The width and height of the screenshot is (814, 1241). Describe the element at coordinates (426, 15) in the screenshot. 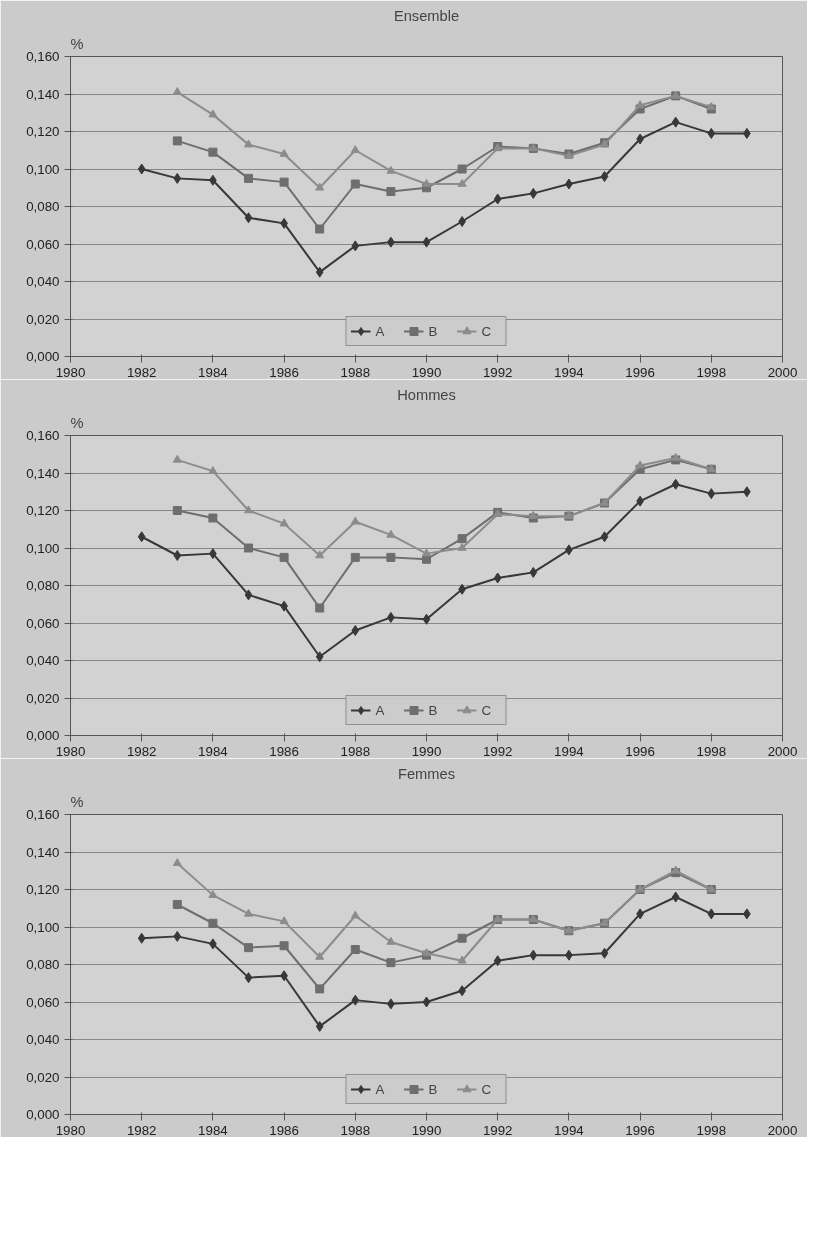

I see `chart-title: Ensemble` at that location.